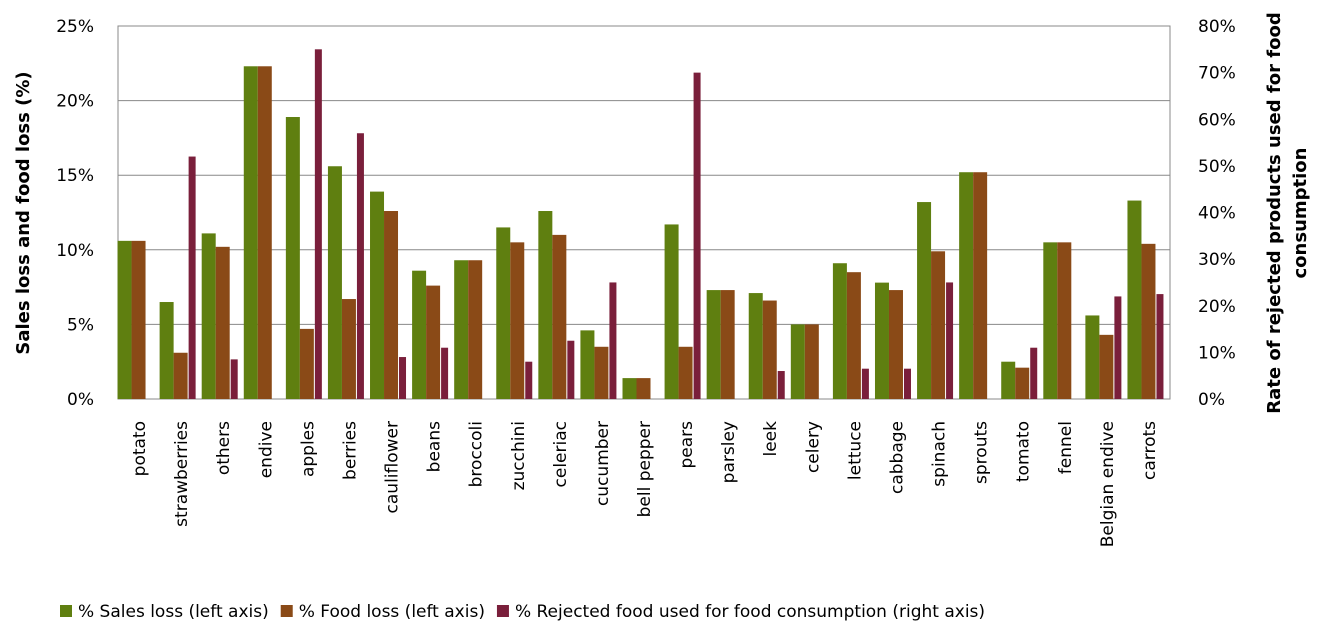  Describe the element at coordinates (1217, 307) in the screenshot. I see `right-tick-label: 20%` at that location.